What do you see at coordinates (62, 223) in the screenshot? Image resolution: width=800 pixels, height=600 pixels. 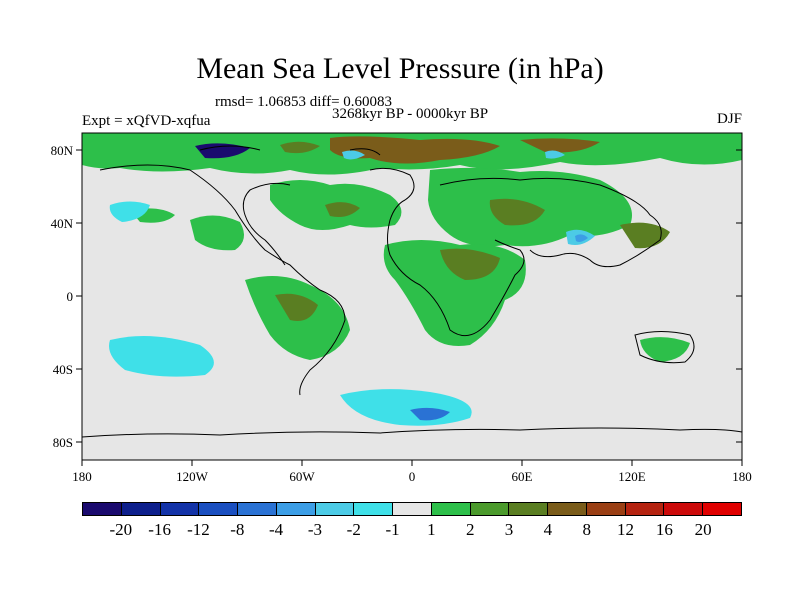 I see `lat-tick-40n: 40N` at bounding box center [62, 223].